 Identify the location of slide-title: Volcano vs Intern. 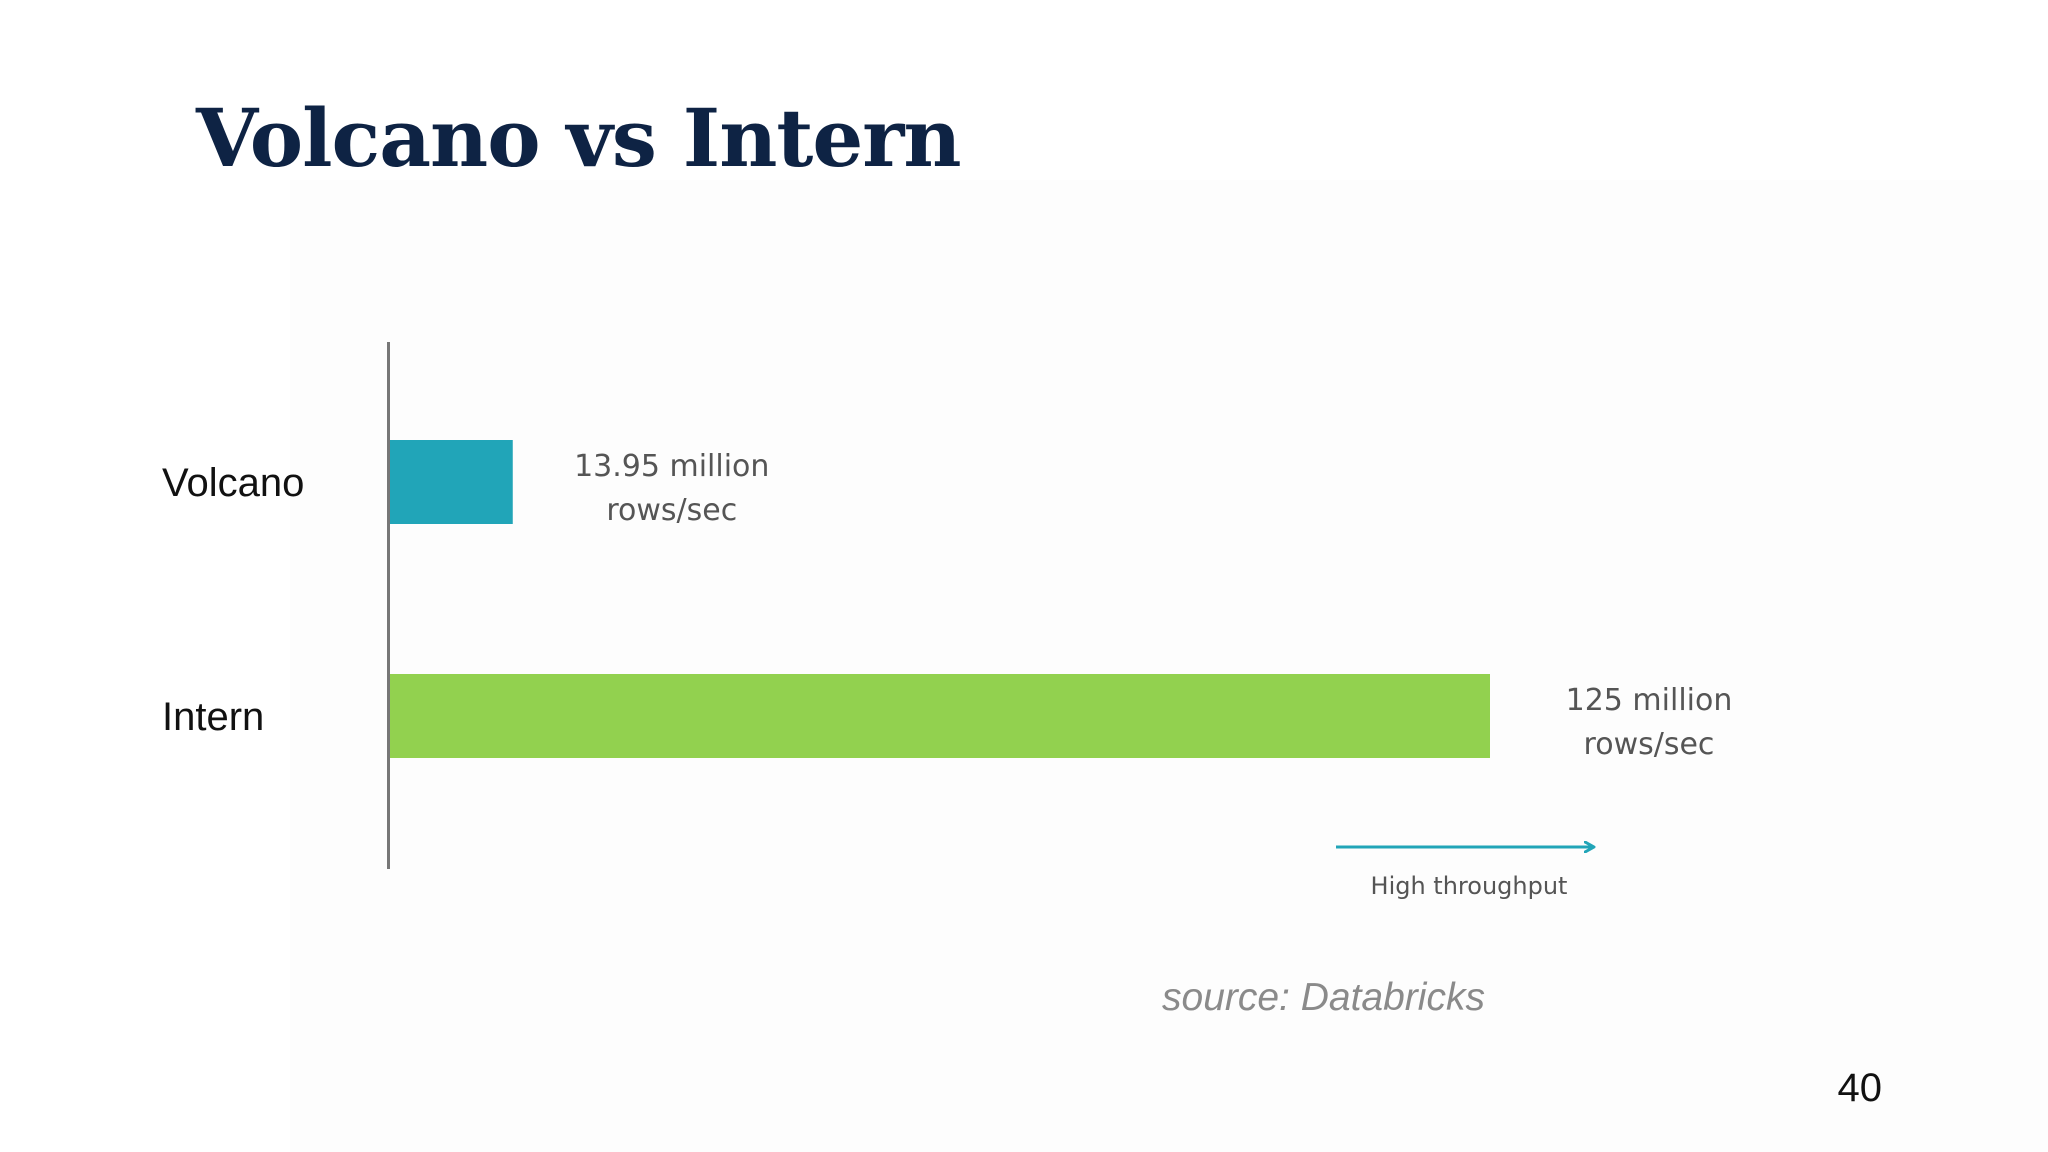
(579, 138).